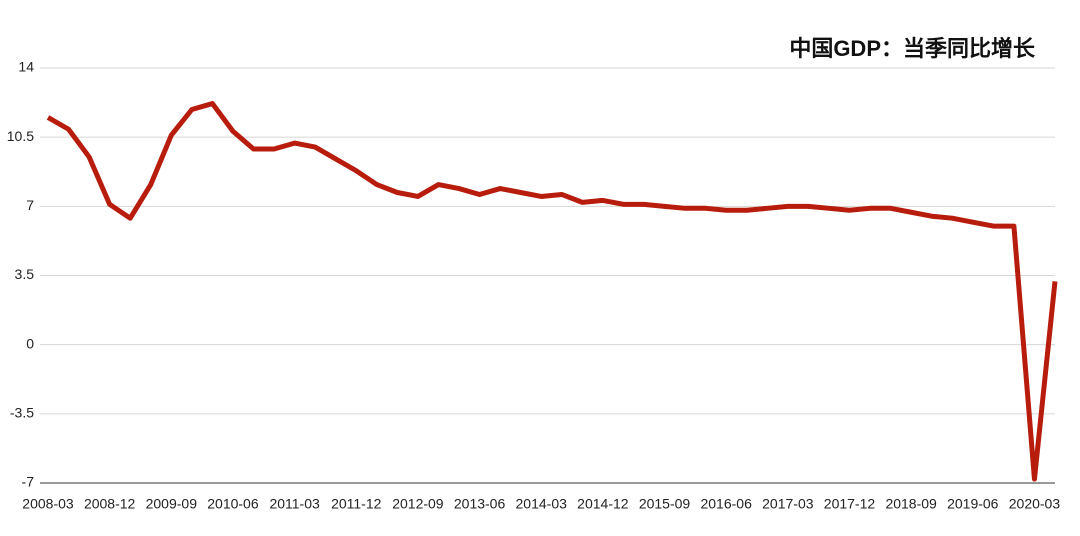  What do you see at coordinates (603, 504) in the screenshot?
I see `x-tick-label: 2014-12` at bounding box center [603, 504].